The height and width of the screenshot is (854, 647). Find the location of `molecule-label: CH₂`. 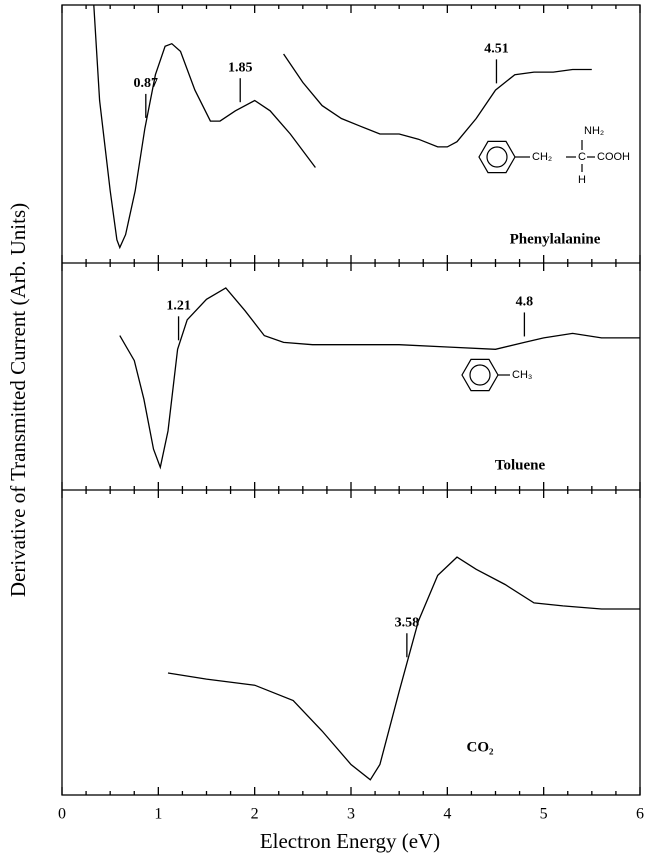

molecule-label: CH₂ is located at coordinates (542, 157).